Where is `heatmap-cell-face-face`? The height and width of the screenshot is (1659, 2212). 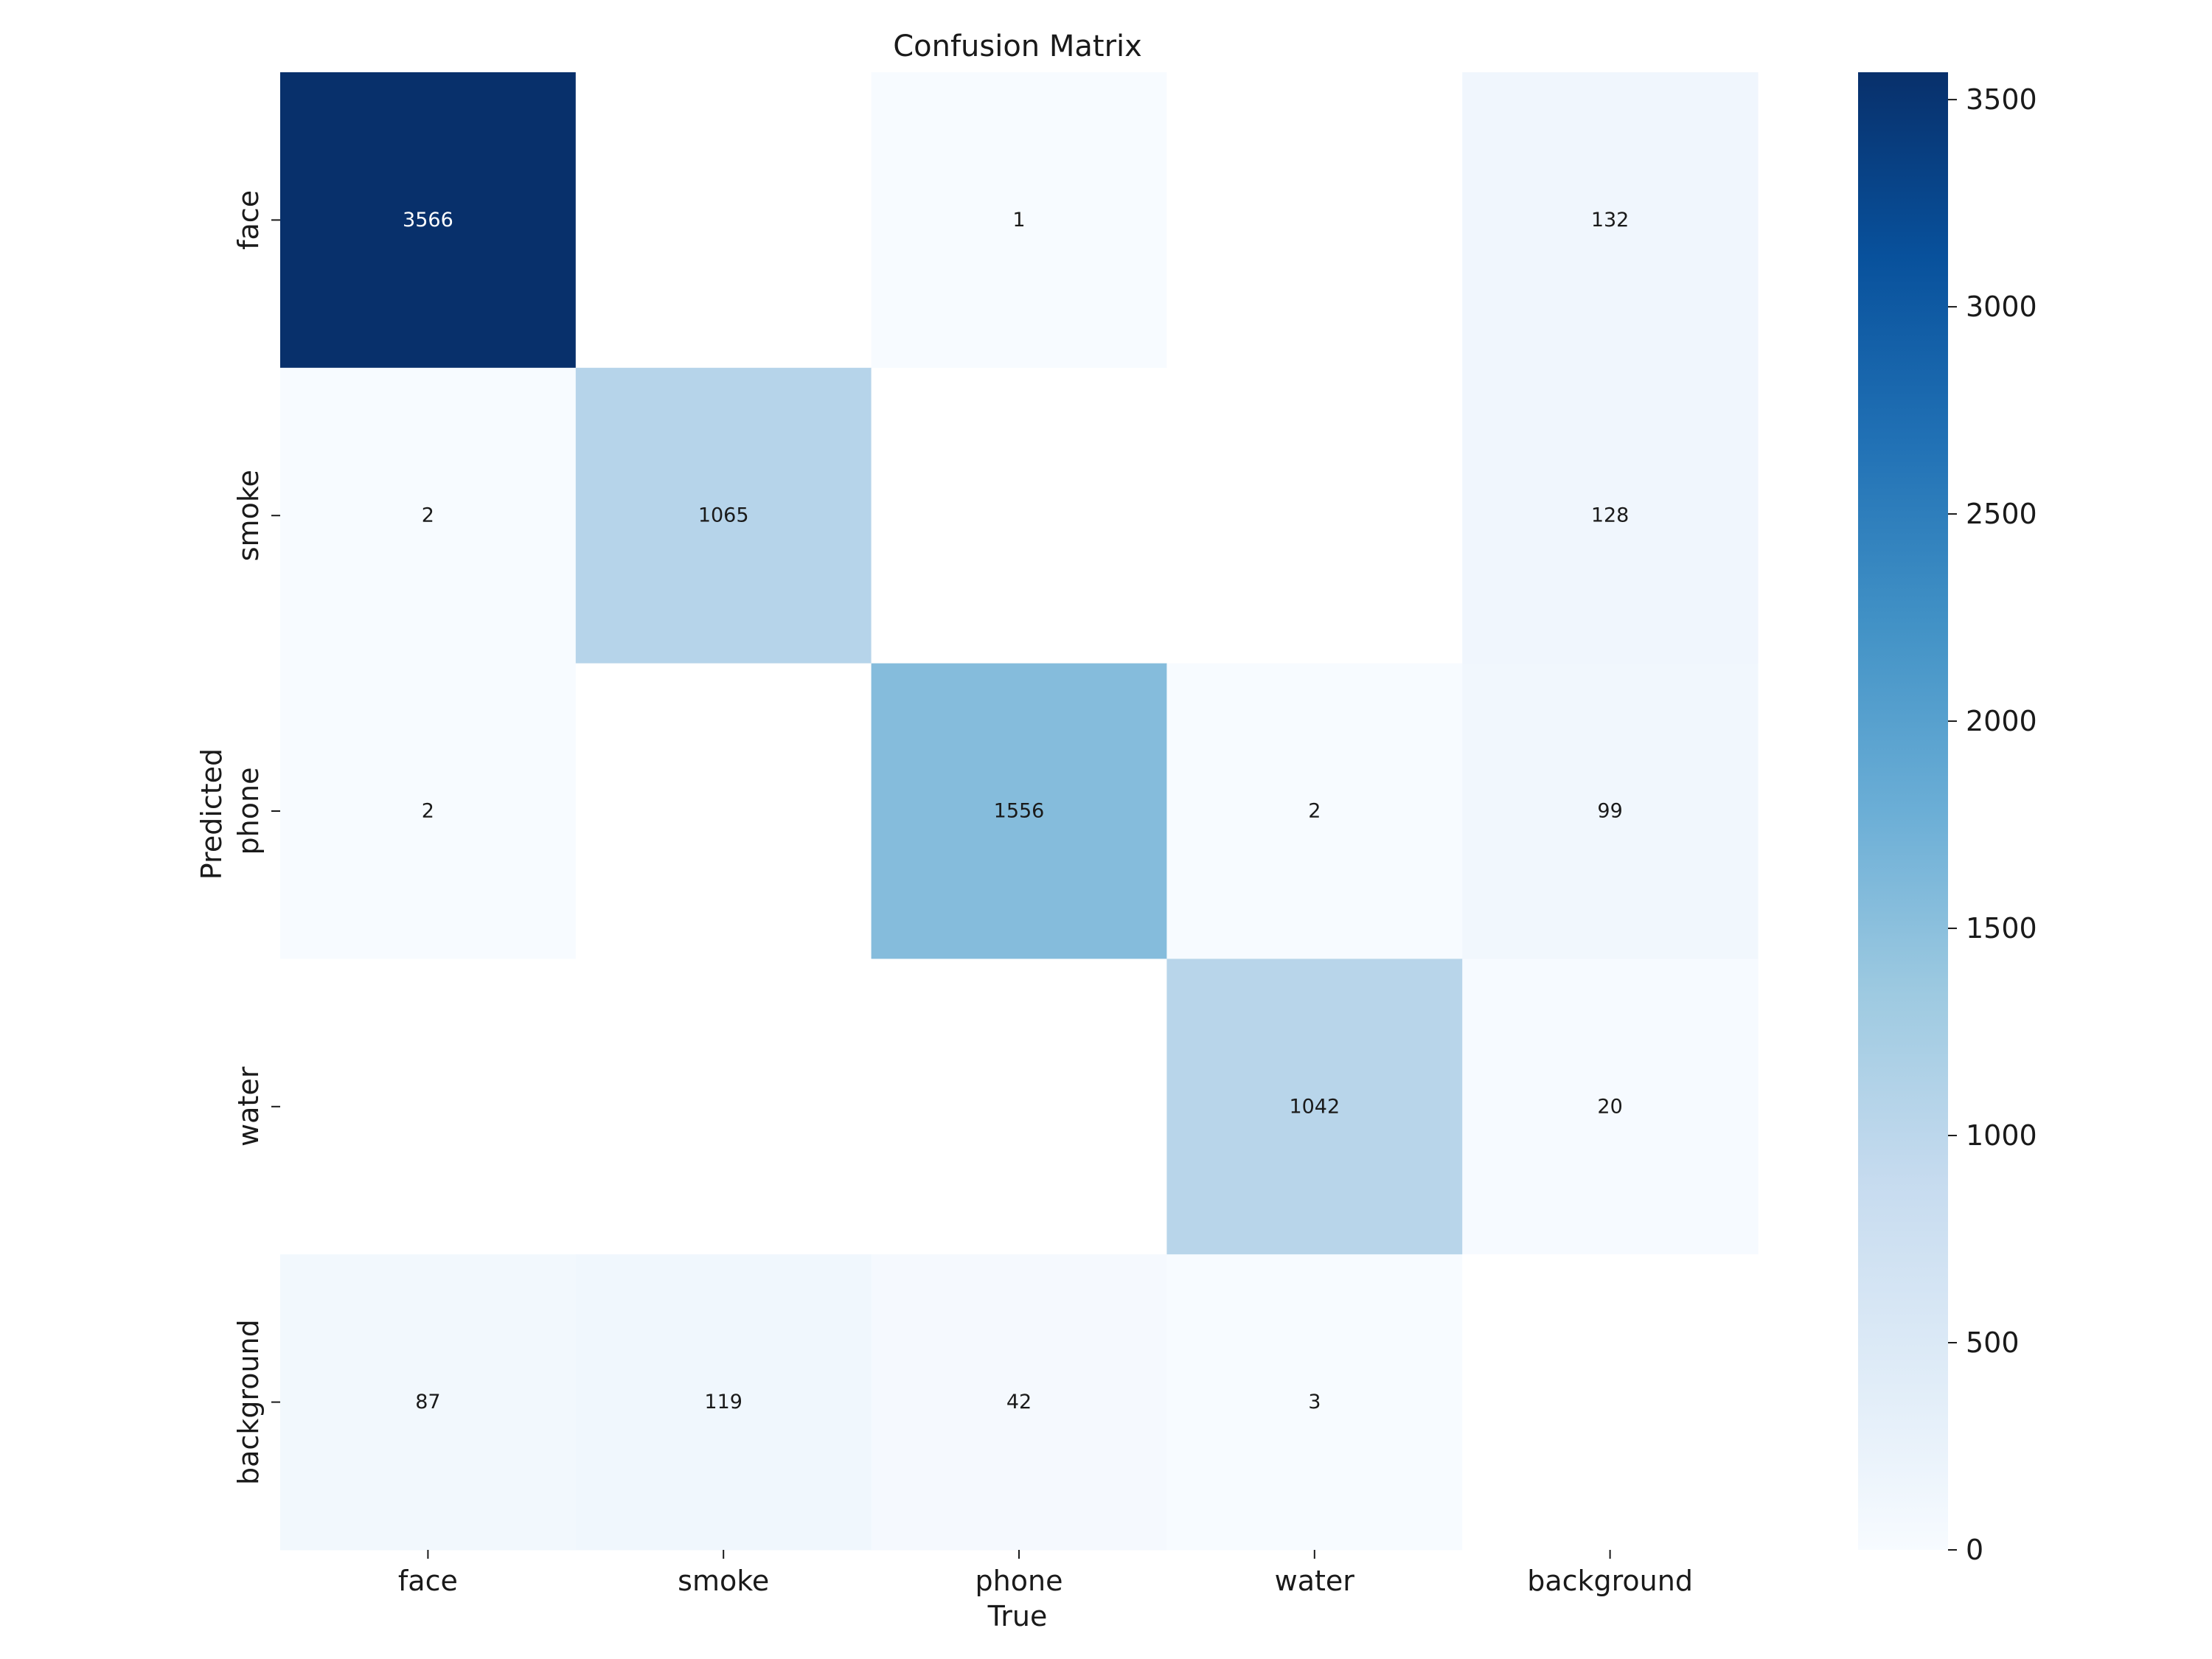 heatmap-cell-face-face is located at coordinates (428, 220).